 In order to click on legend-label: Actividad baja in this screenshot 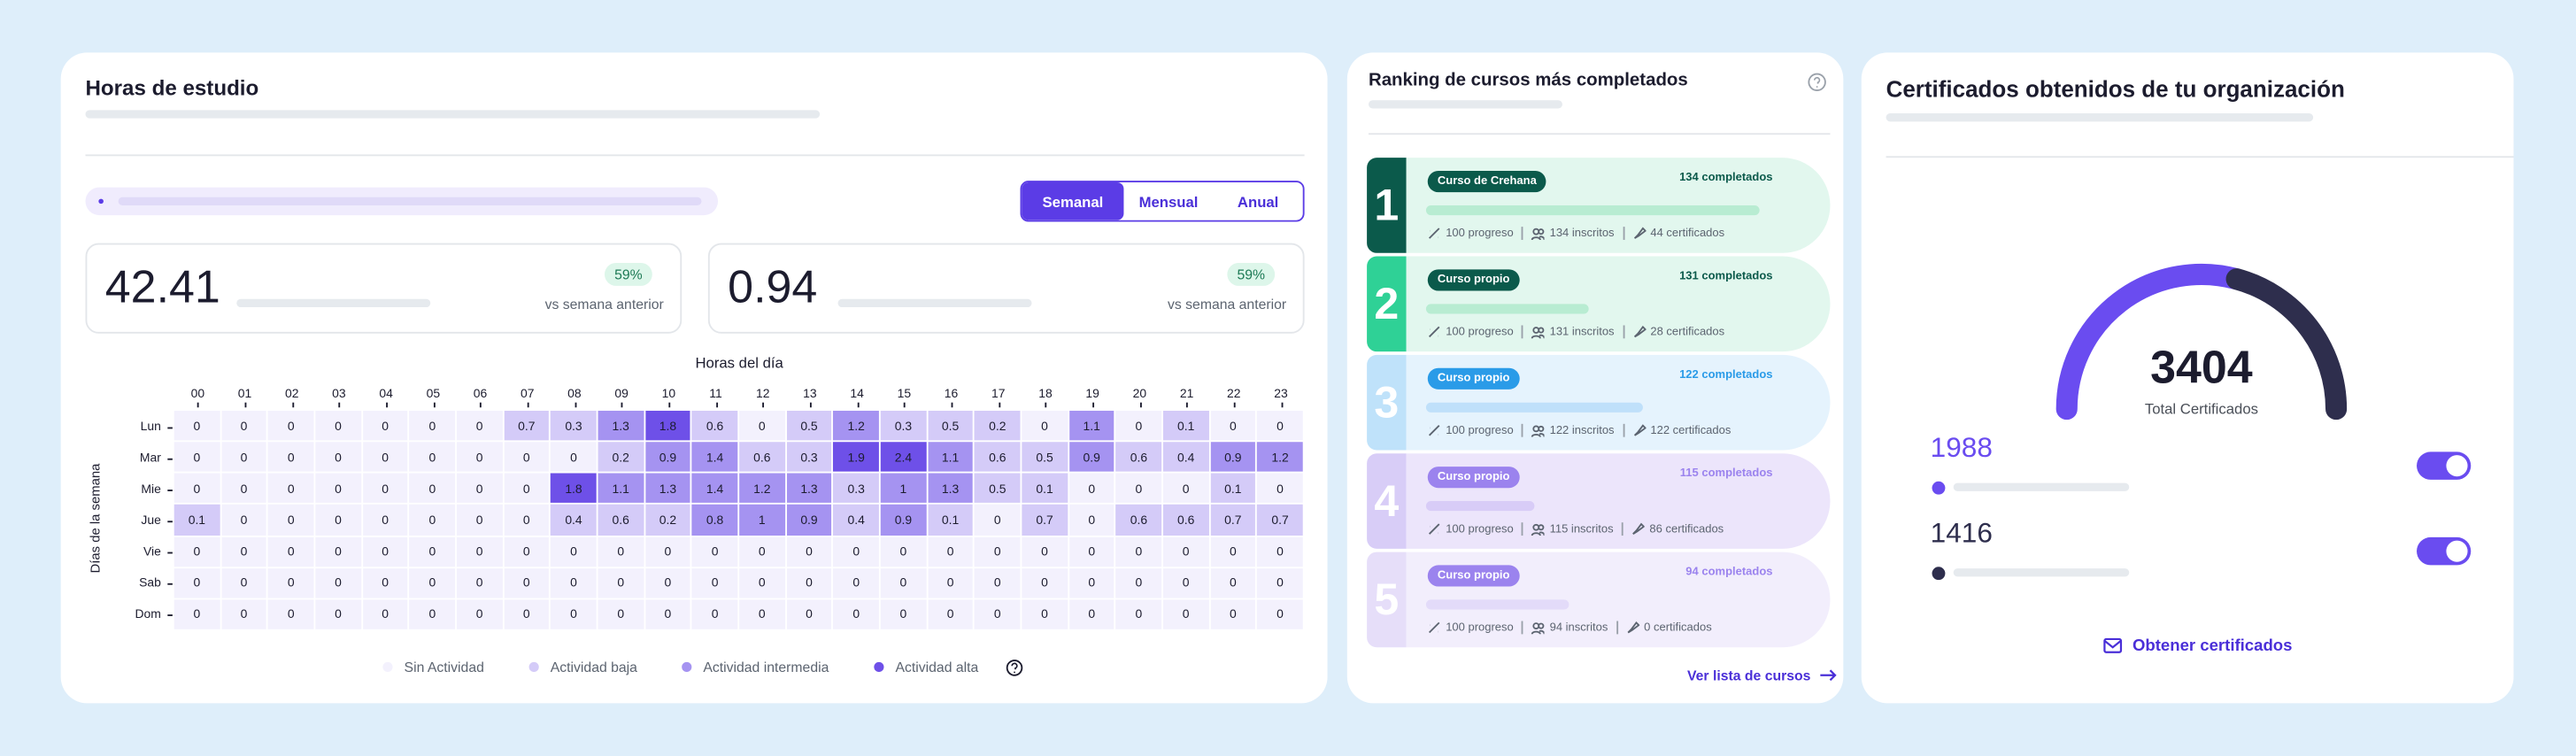, I will do `click(593, 667)`.